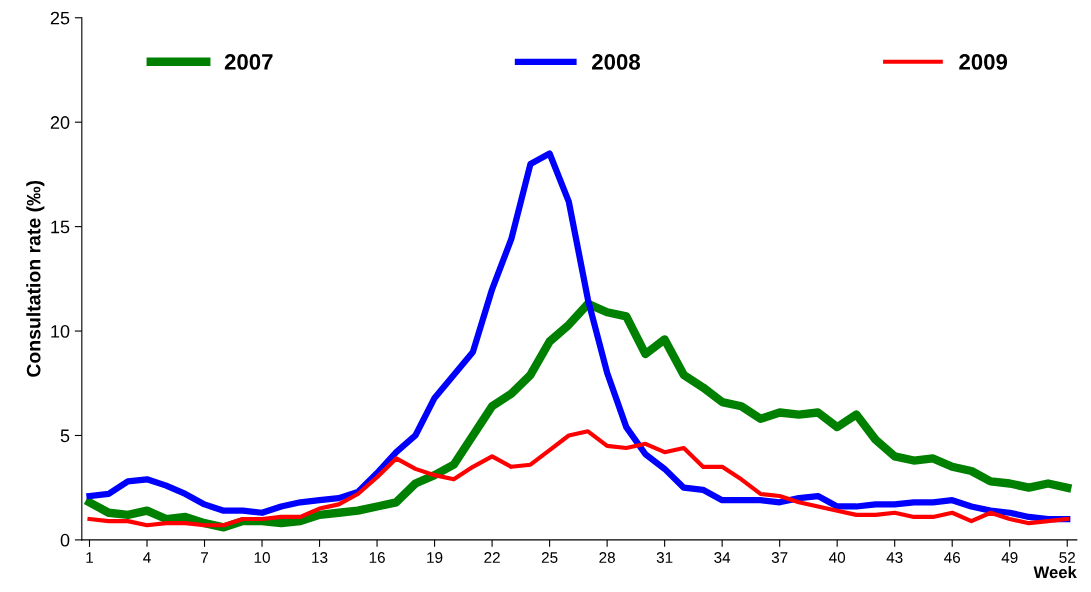 The height and width of the screenshot is (592, 1091). What do you see at coordinates (1009, 557) in the screenshot?
I see `x-tick-label: 49` at bounding box center [1009, 557].